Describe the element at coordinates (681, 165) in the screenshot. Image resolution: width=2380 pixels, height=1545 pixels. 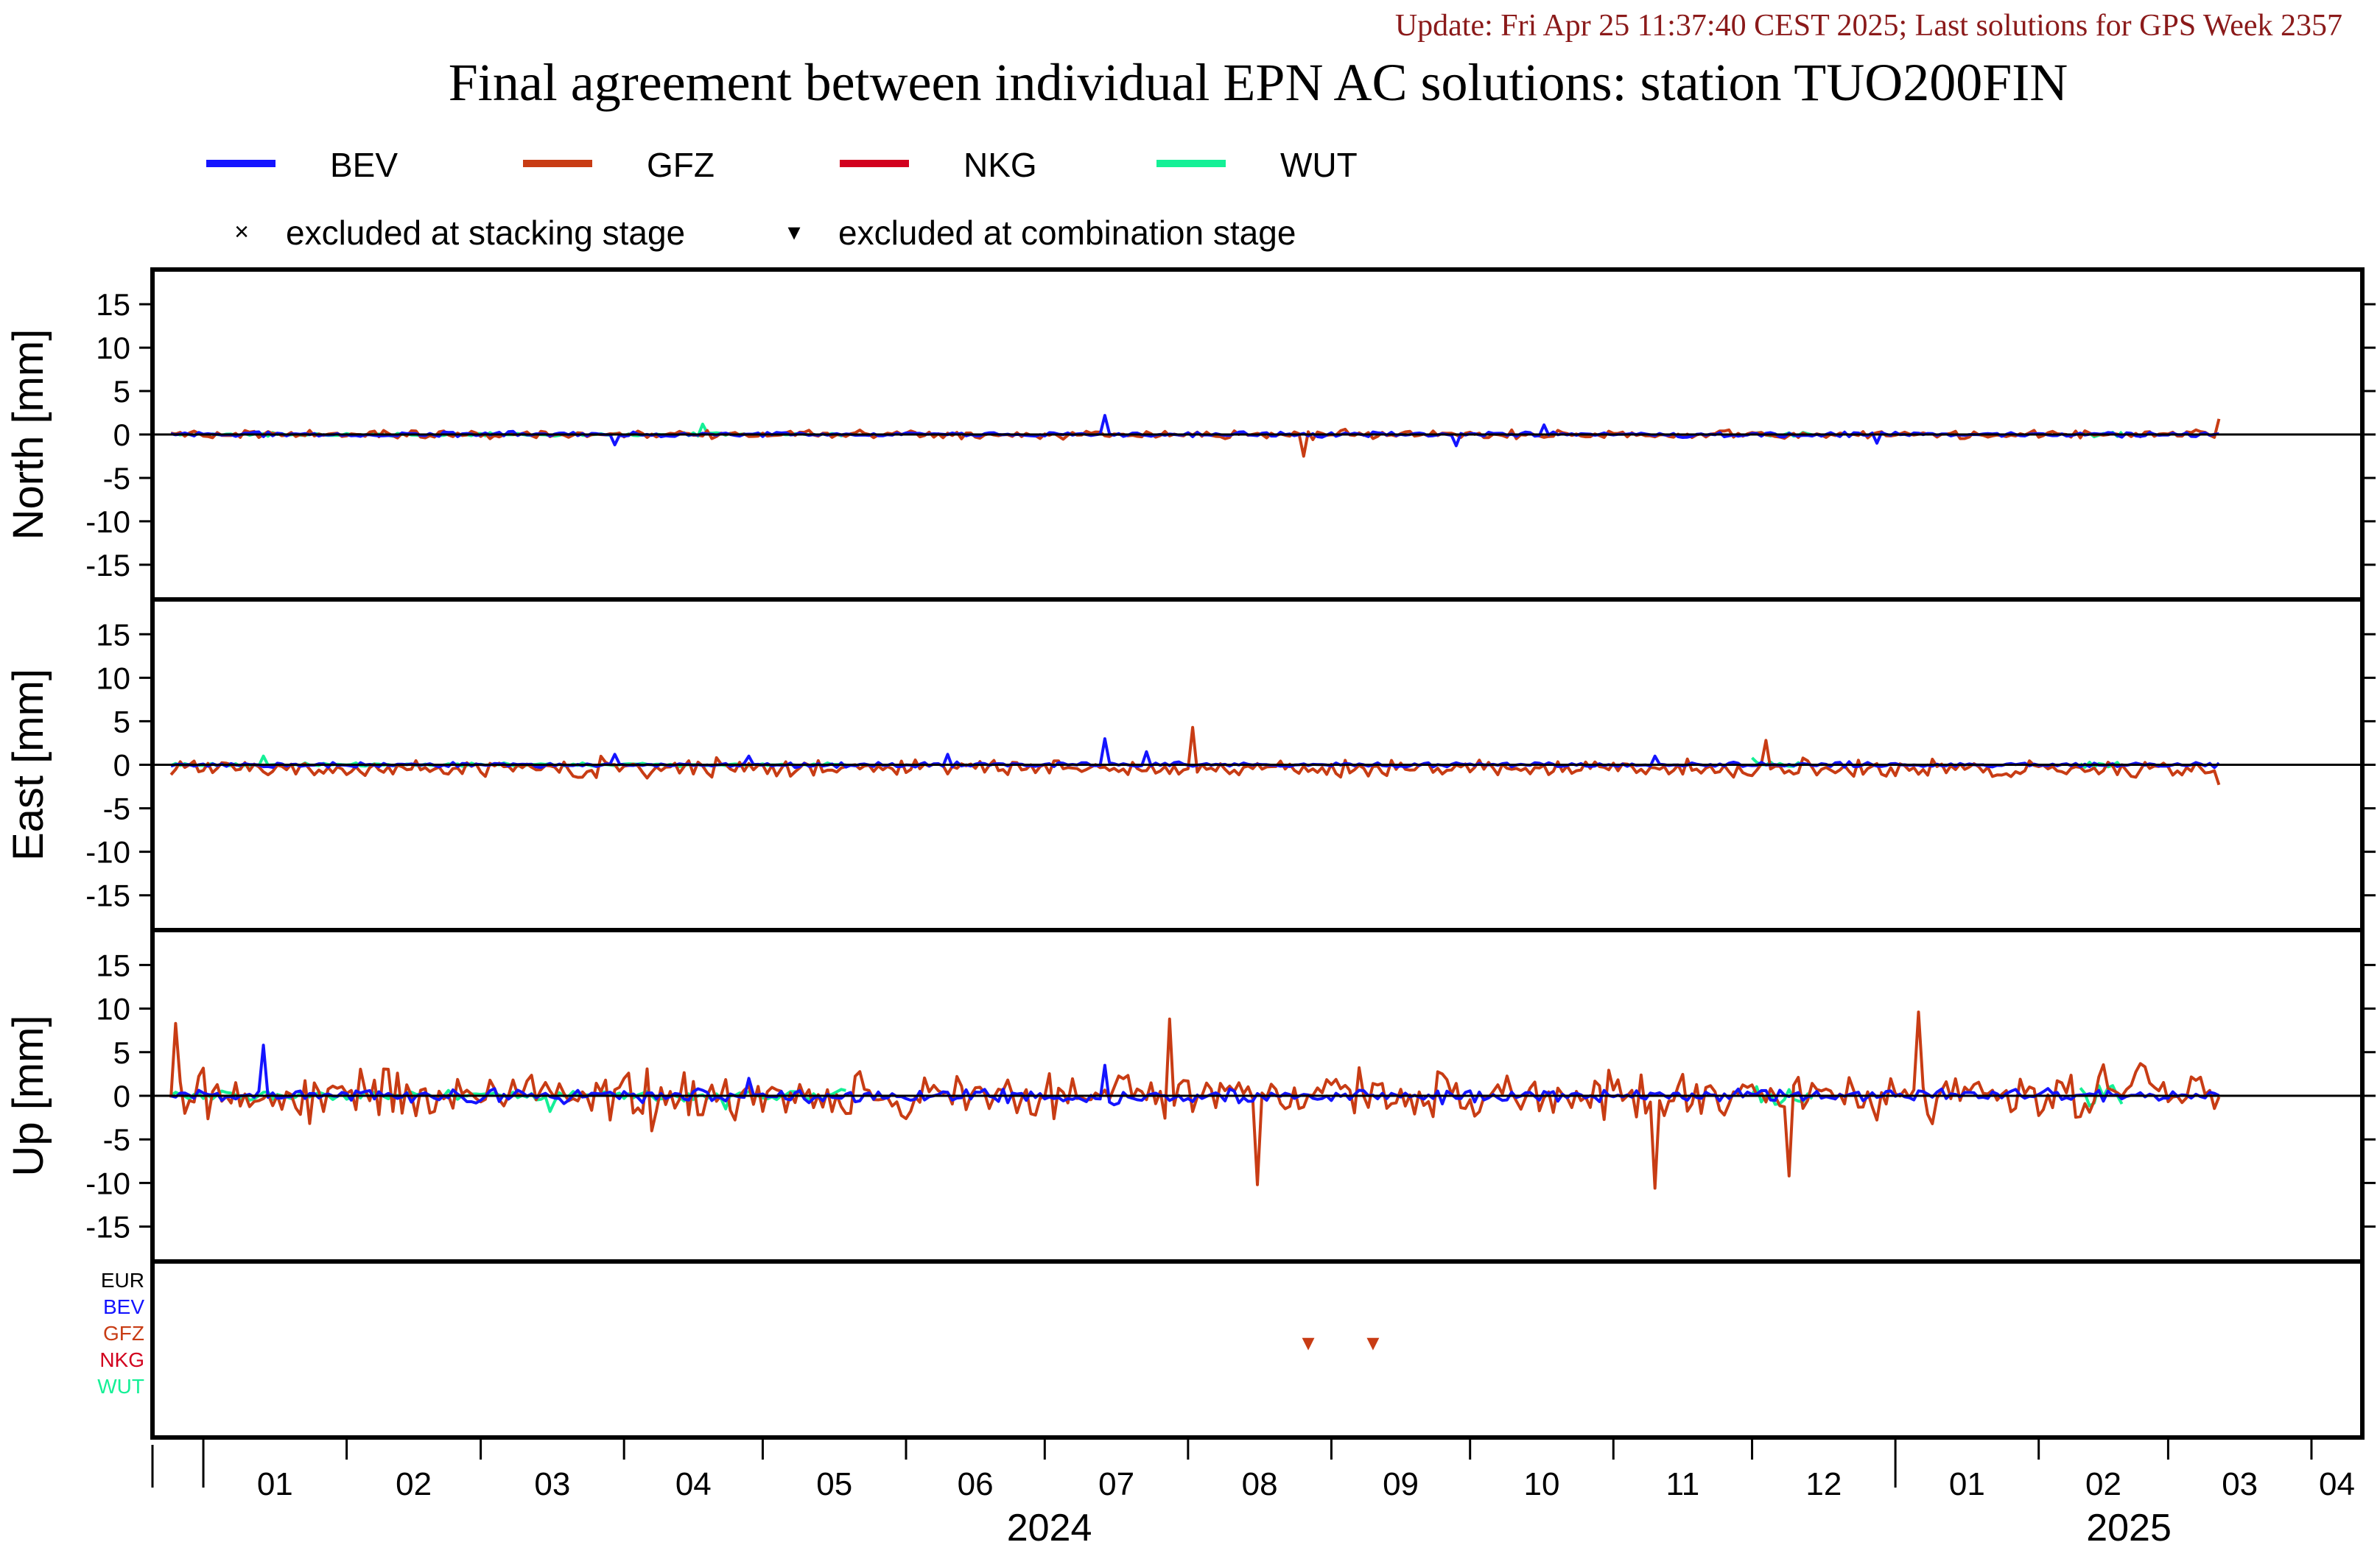
I see `legend-label-gfz: GFZ` at that location.